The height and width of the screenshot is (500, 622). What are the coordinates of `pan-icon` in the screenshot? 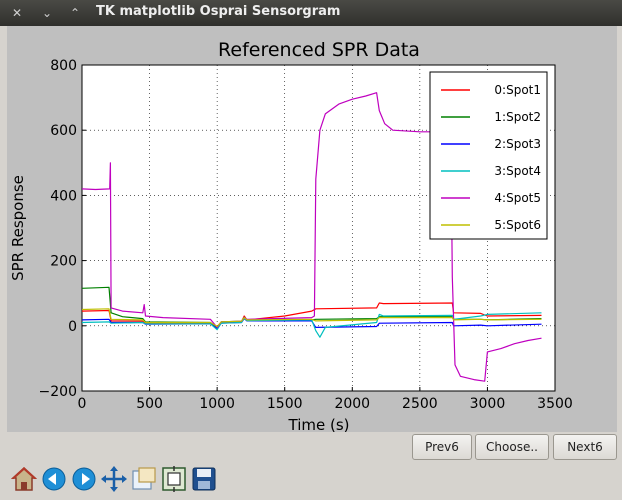 It's located at (114, 479).